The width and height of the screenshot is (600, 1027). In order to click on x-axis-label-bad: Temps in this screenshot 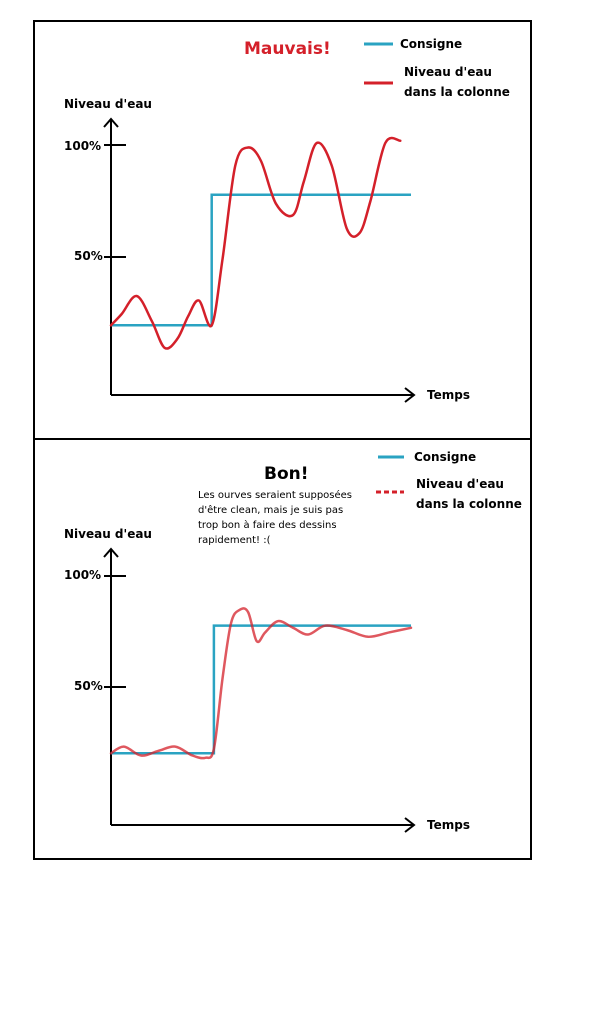, I will do `click(448, 395)`.